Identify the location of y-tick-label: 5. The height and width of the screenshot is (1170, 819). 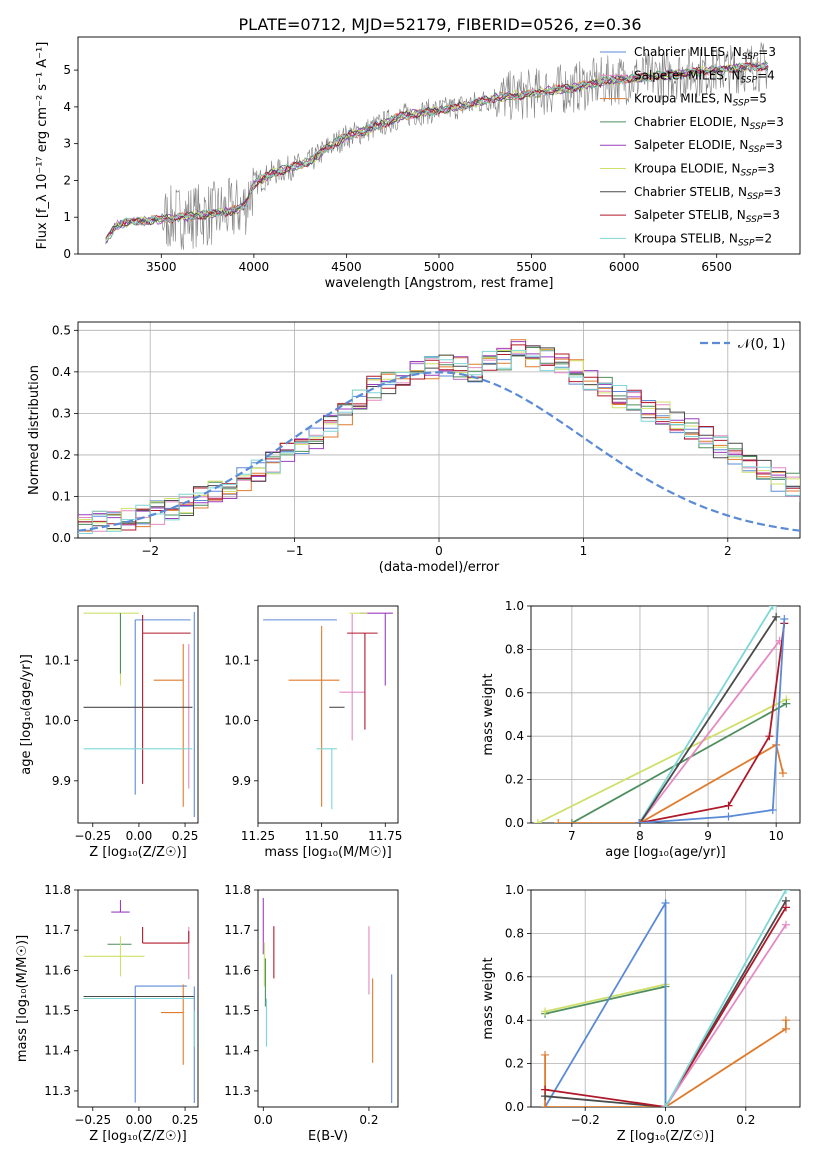
(67, 70).